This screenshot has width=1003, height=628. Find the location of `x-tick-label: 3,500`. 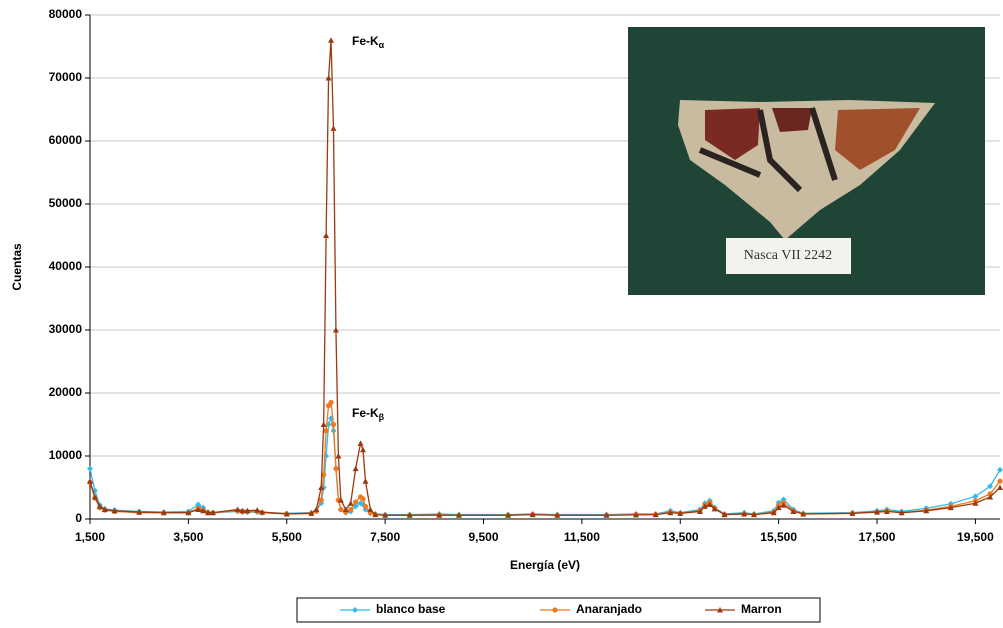

x-tick-label: 3,500 is located at coordinates (188, 537).